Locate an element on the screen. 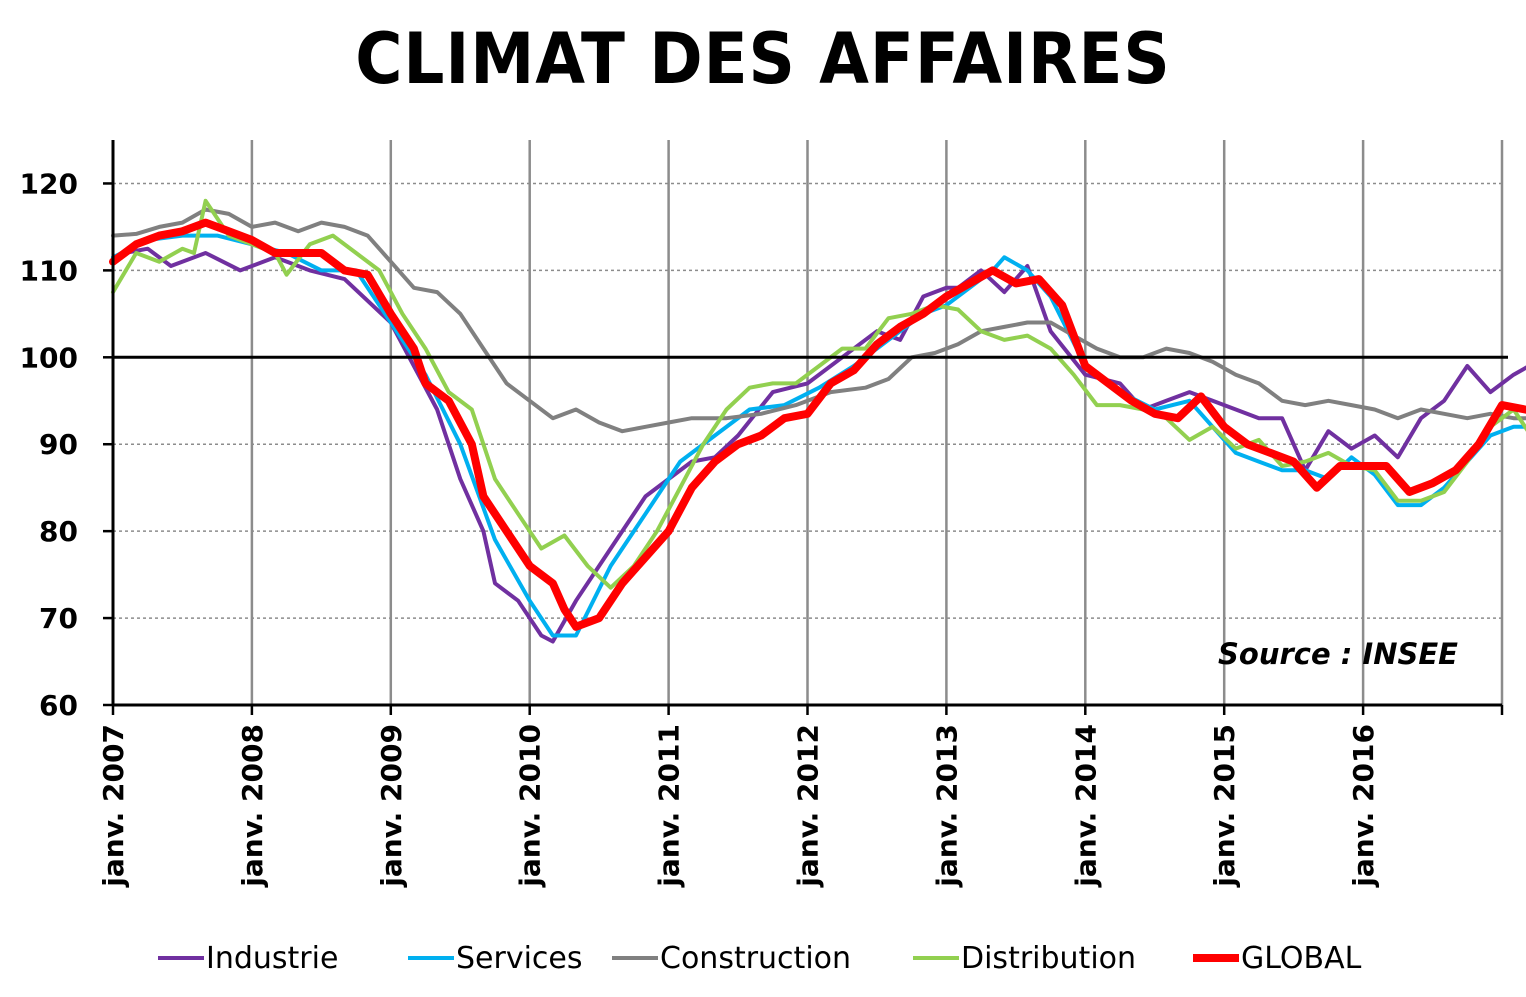 The image size is (1526, 997). y-tick-label: 70 is located at coordinates (58, 618).